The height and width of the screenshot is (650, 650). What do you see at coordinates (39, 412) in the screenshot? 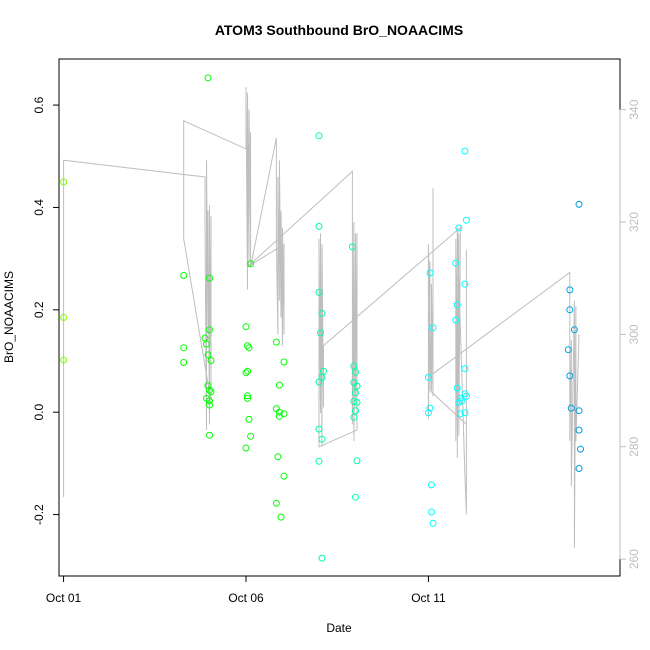
I see `y-tick-label: 0.0` at bounding box center [39, 412].